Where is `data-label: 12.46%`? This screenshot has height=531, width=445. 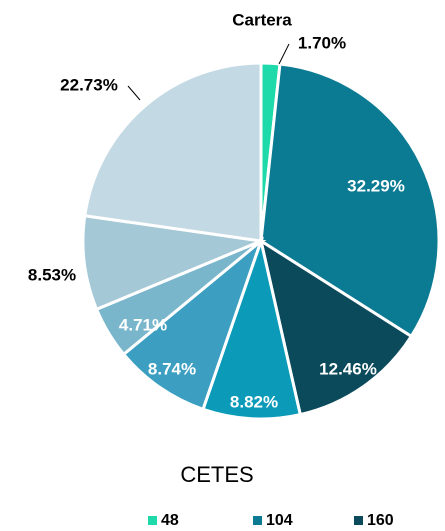 data-label: 12.46% is located at coordinates (348, 368).